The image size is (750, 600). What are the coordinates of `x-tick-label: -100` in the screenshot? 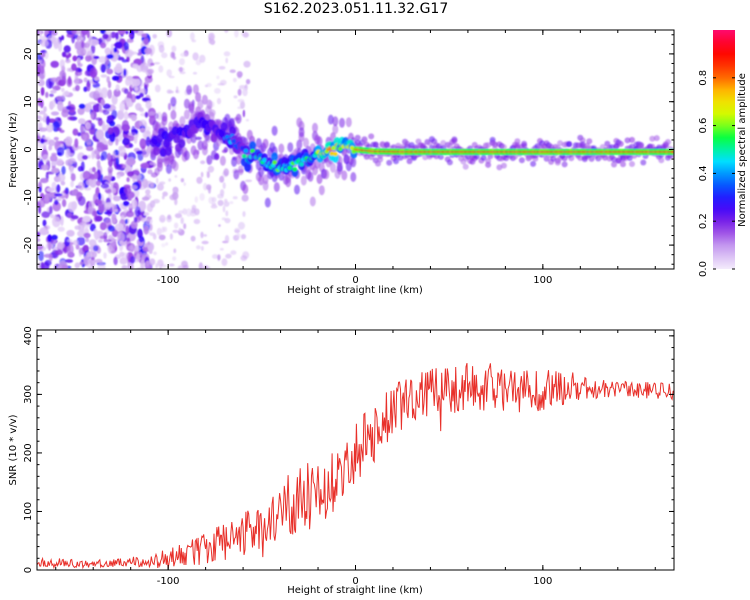 It's located at (168, 581).